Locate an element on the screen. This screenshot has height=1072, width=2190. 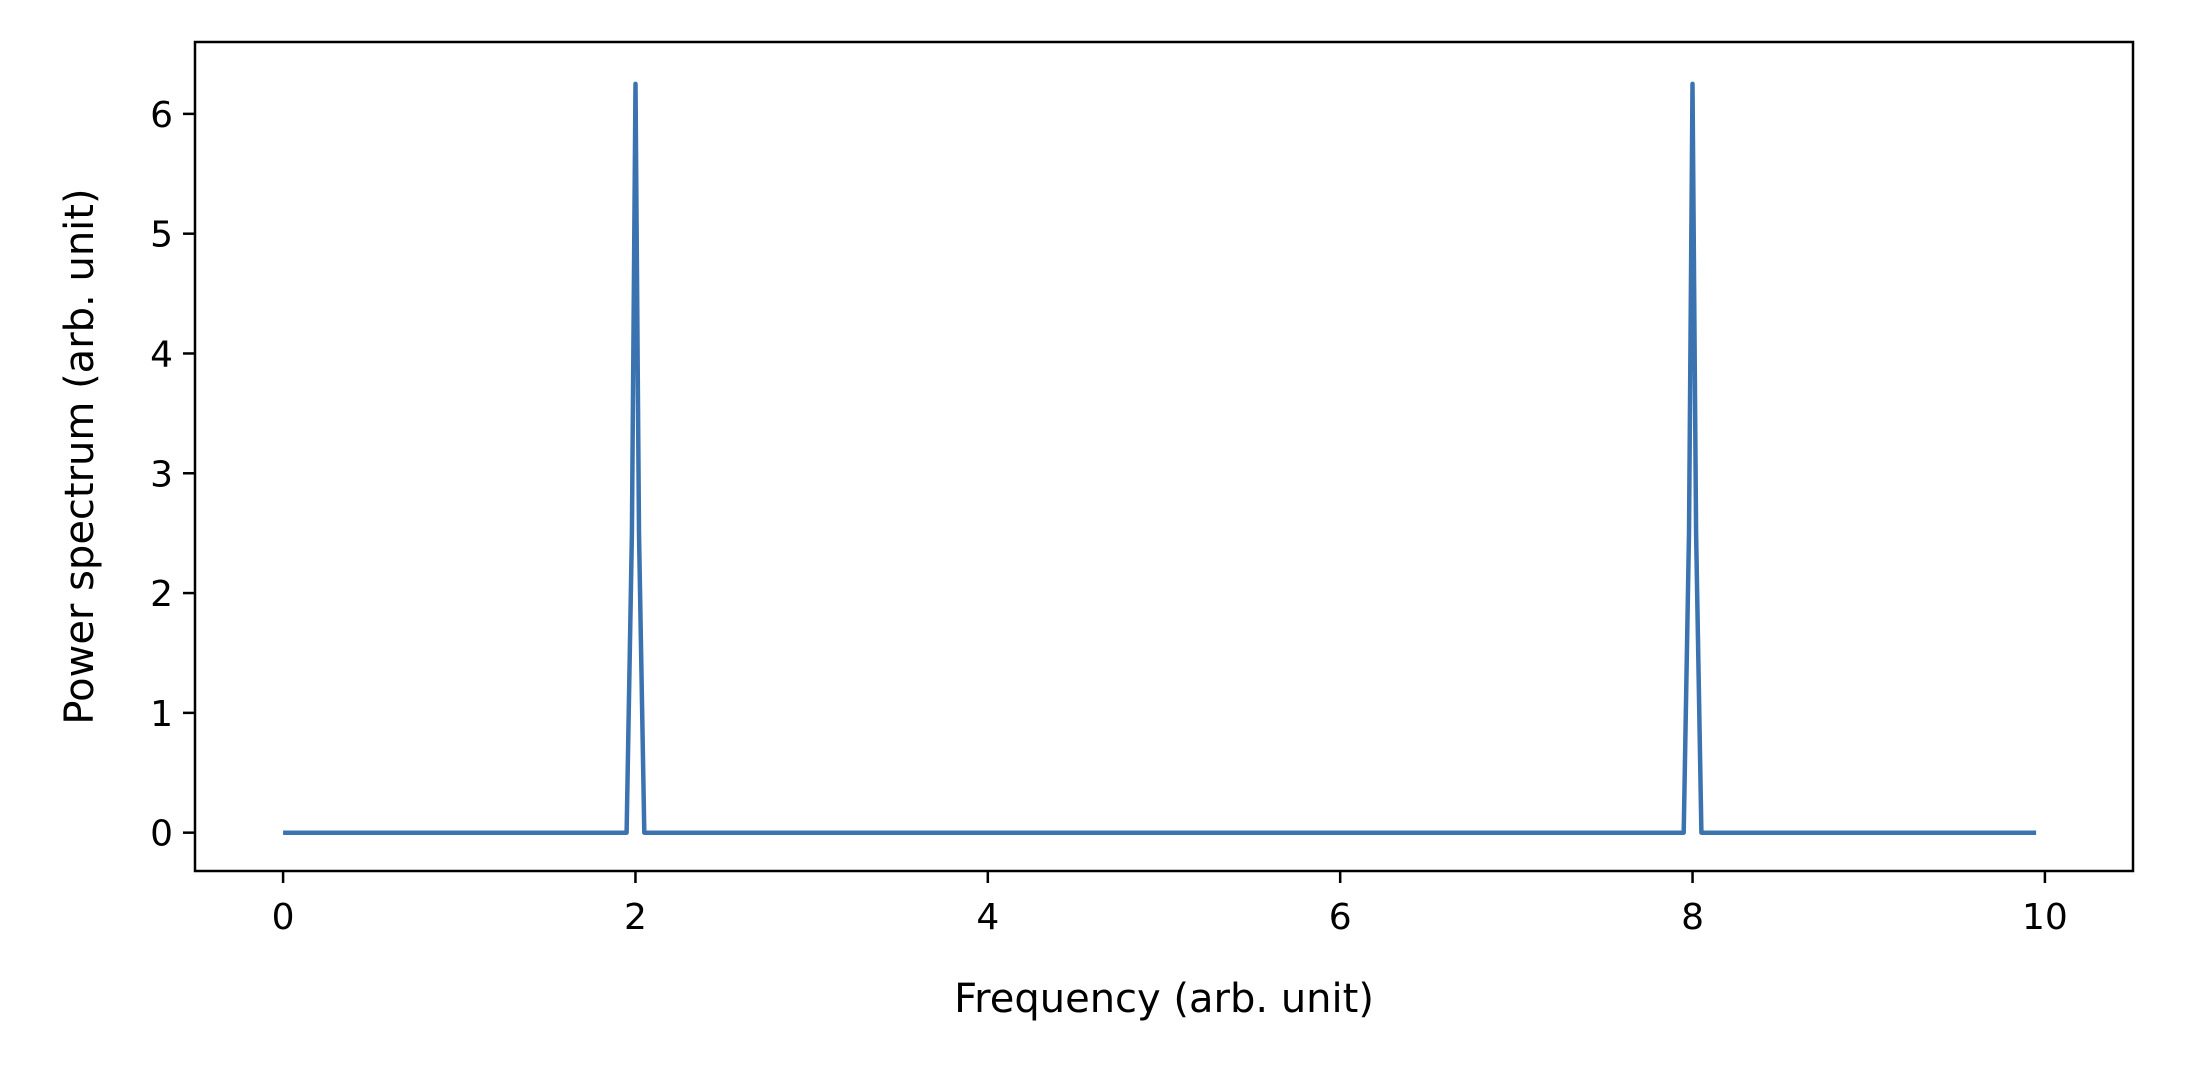
x-axis-label: Frequency (arb. unit) is located at coordinates (1164, 999).